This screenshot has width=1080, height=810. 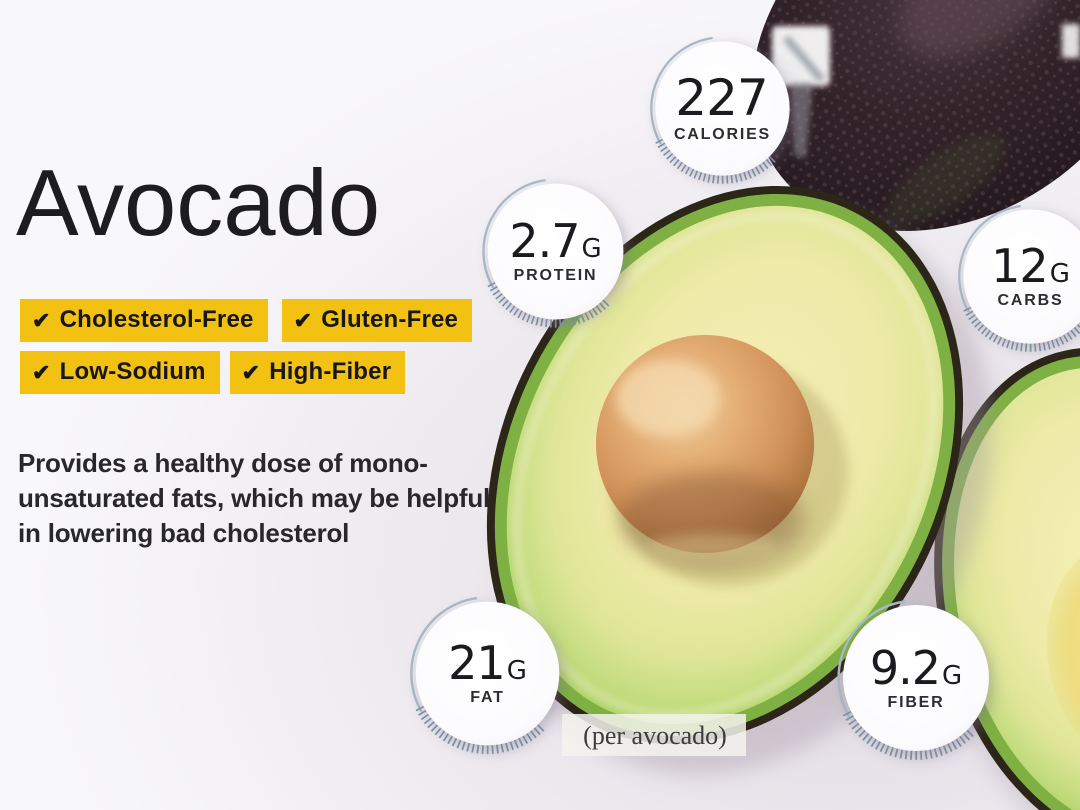 I want to click on badge-text: 9.2G FIBER, so click(x=916, y=678).